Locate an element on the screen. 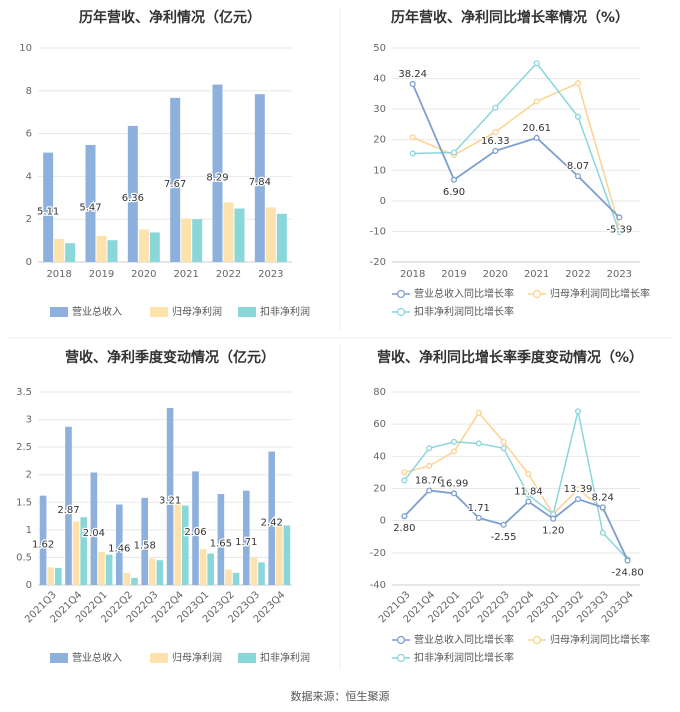  source-note: 数据来源：恒生聚源 is located at coordinates (340, 696).